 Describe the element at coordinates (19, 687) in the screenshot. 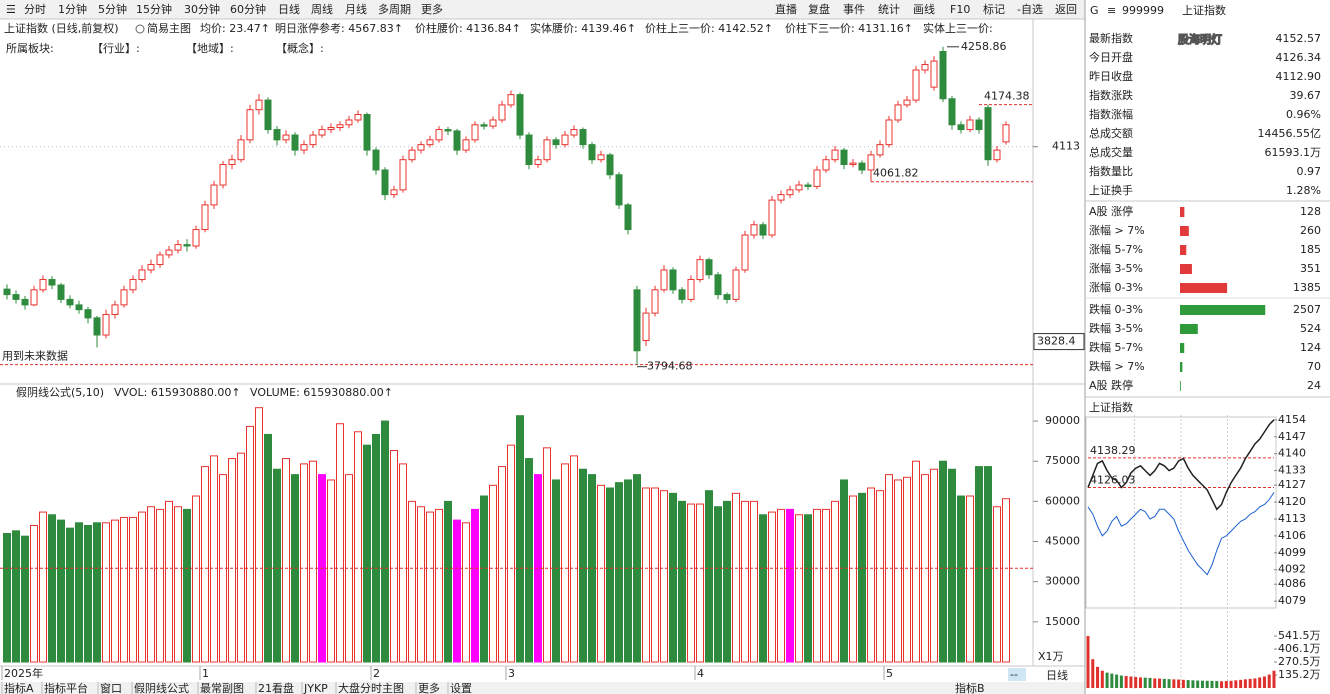

I see `bottom-tab: 指标A` at that location.